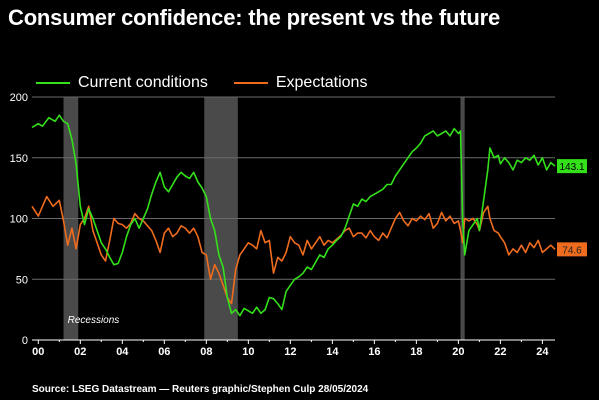 This screenshot has height=400, width=599. What do you see at coordinates (94, 320) in the screenshot?
I see `recession-label: Recessions` at bounding box center [94, 320].